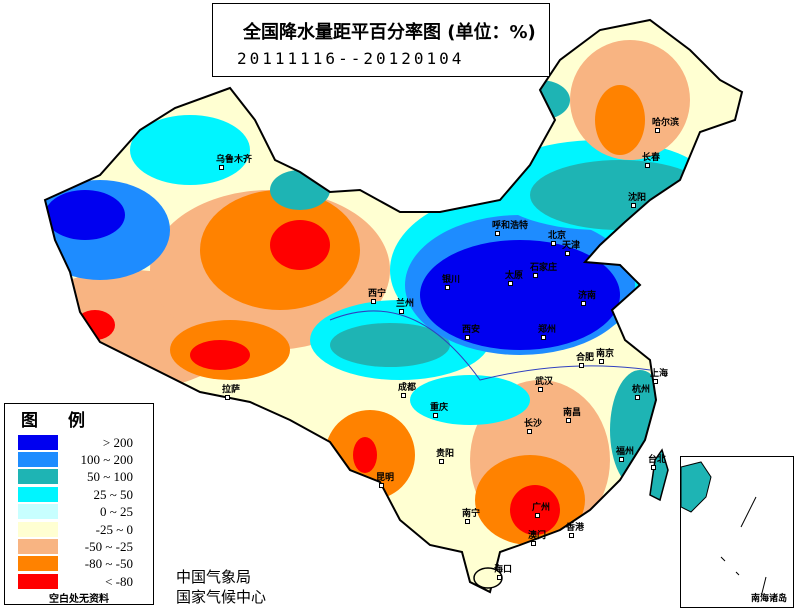 This screenshot has width=795, height=610. Describe the element at coordinates (471, 515) in the screenshot. I see `city-label: 南宁` at that location.